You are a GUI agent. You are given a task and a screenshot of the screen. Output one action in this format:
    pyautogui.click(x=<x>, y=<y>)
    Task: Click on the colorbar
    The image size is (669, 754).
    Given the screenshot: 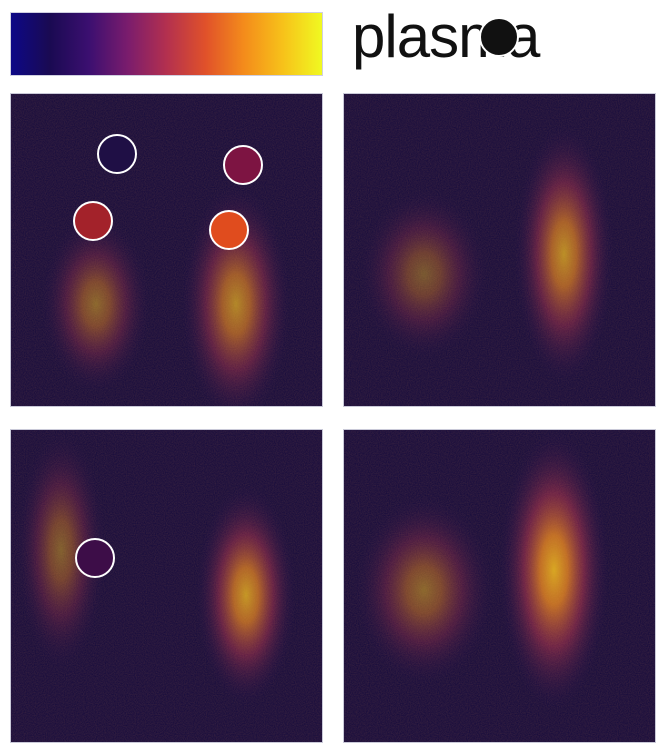 What is the action you would take?
    pyautogui.click(x=166, y=44)
    